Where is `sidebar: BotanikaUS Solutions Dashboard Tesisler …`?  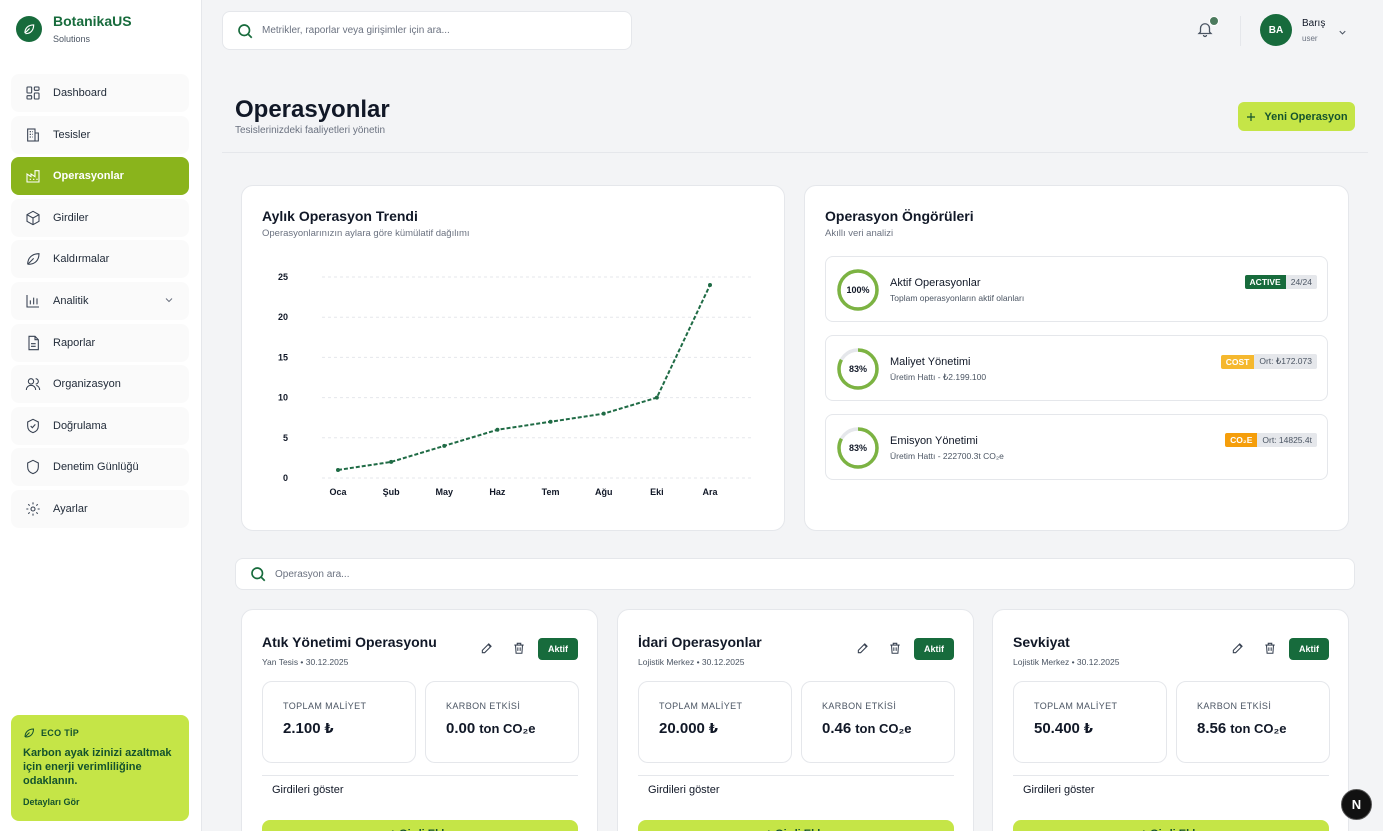
sidebar: BotanikaUS Solutions Dashboard Tesisler … is located at coordinates (101, 415).